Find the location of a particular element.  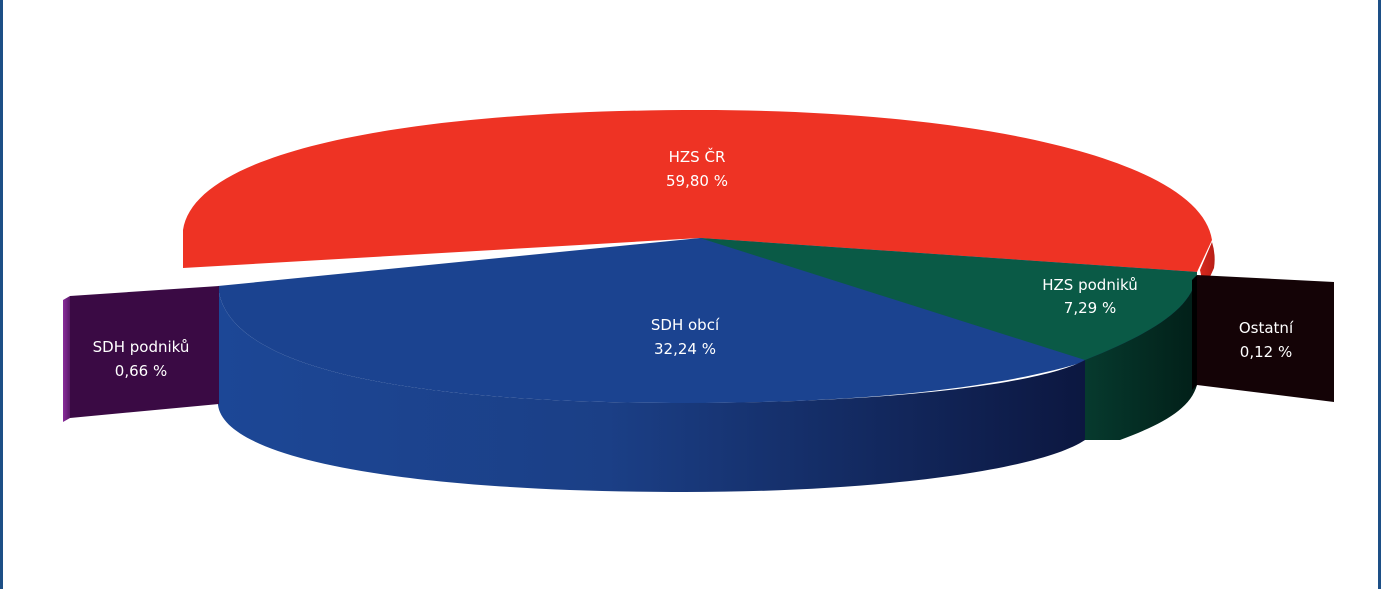

label-hzs-cr-name: HZS ČR is located at coordinates (697, 156).